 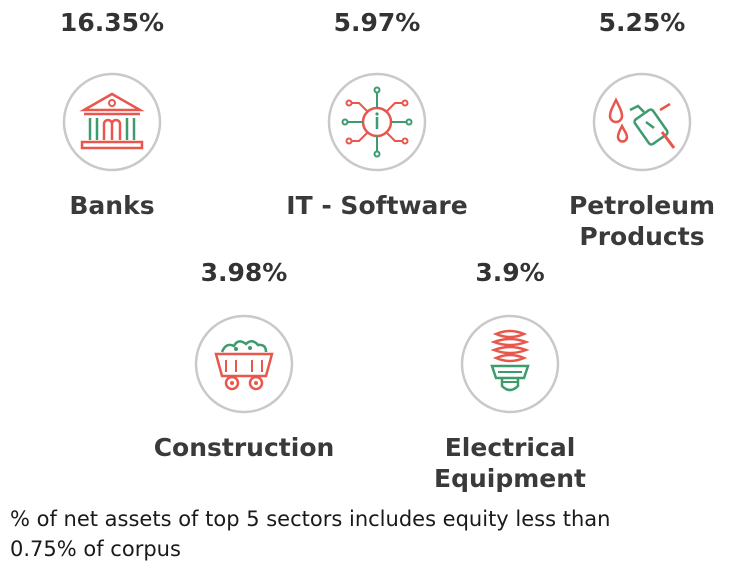 I want to click on bank-icon, so click(x=112, y=122).